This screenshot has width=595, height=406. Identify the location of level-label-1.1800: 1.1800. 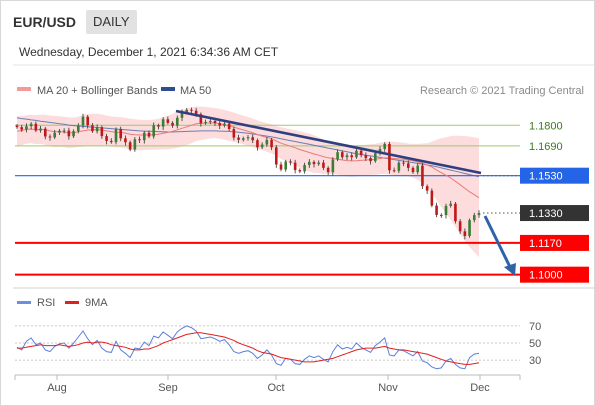
(546, 126).